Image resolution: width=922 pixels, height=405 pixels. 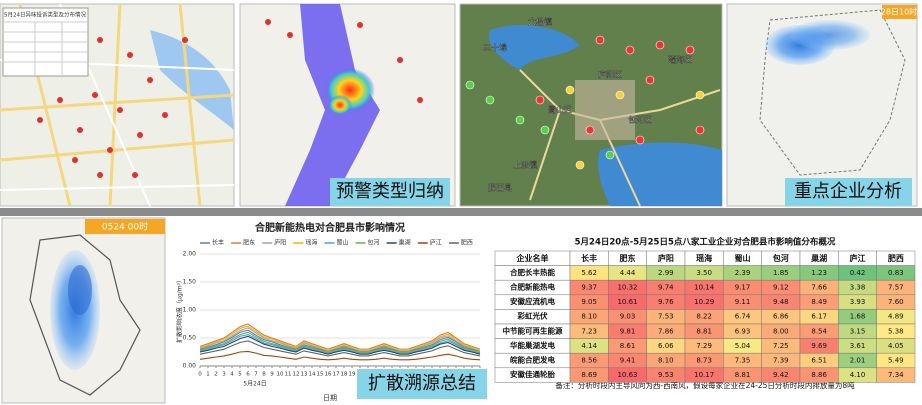 What do you see at coordinates (819, 302) in the screenshot?
I see `cell-value: 8.49` at bounding box center [819, 302].